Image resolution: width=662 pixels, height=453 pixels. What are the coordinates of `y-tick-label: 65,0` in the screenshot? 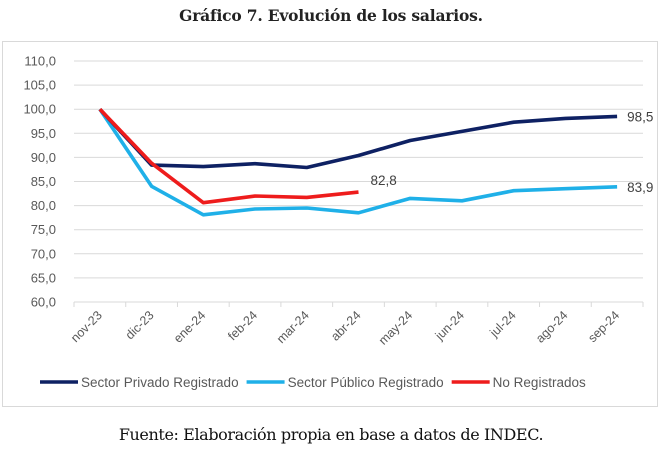 It's located at (43, 277).